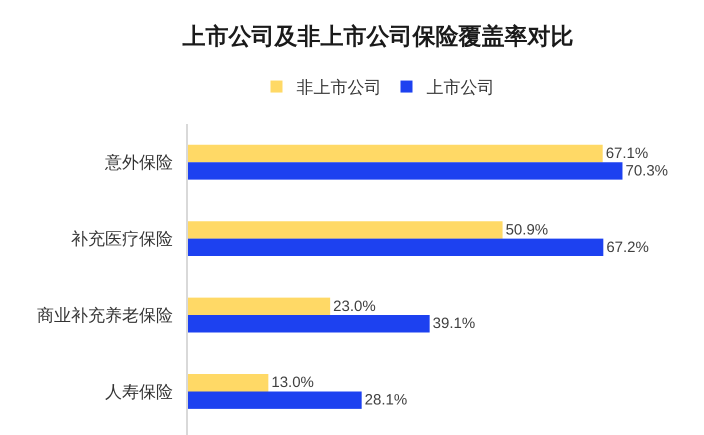  What do you see at coordinates (646, 171) in the screenshot?
I see `data-label: 70.3%` at bounding box center [646, 171].